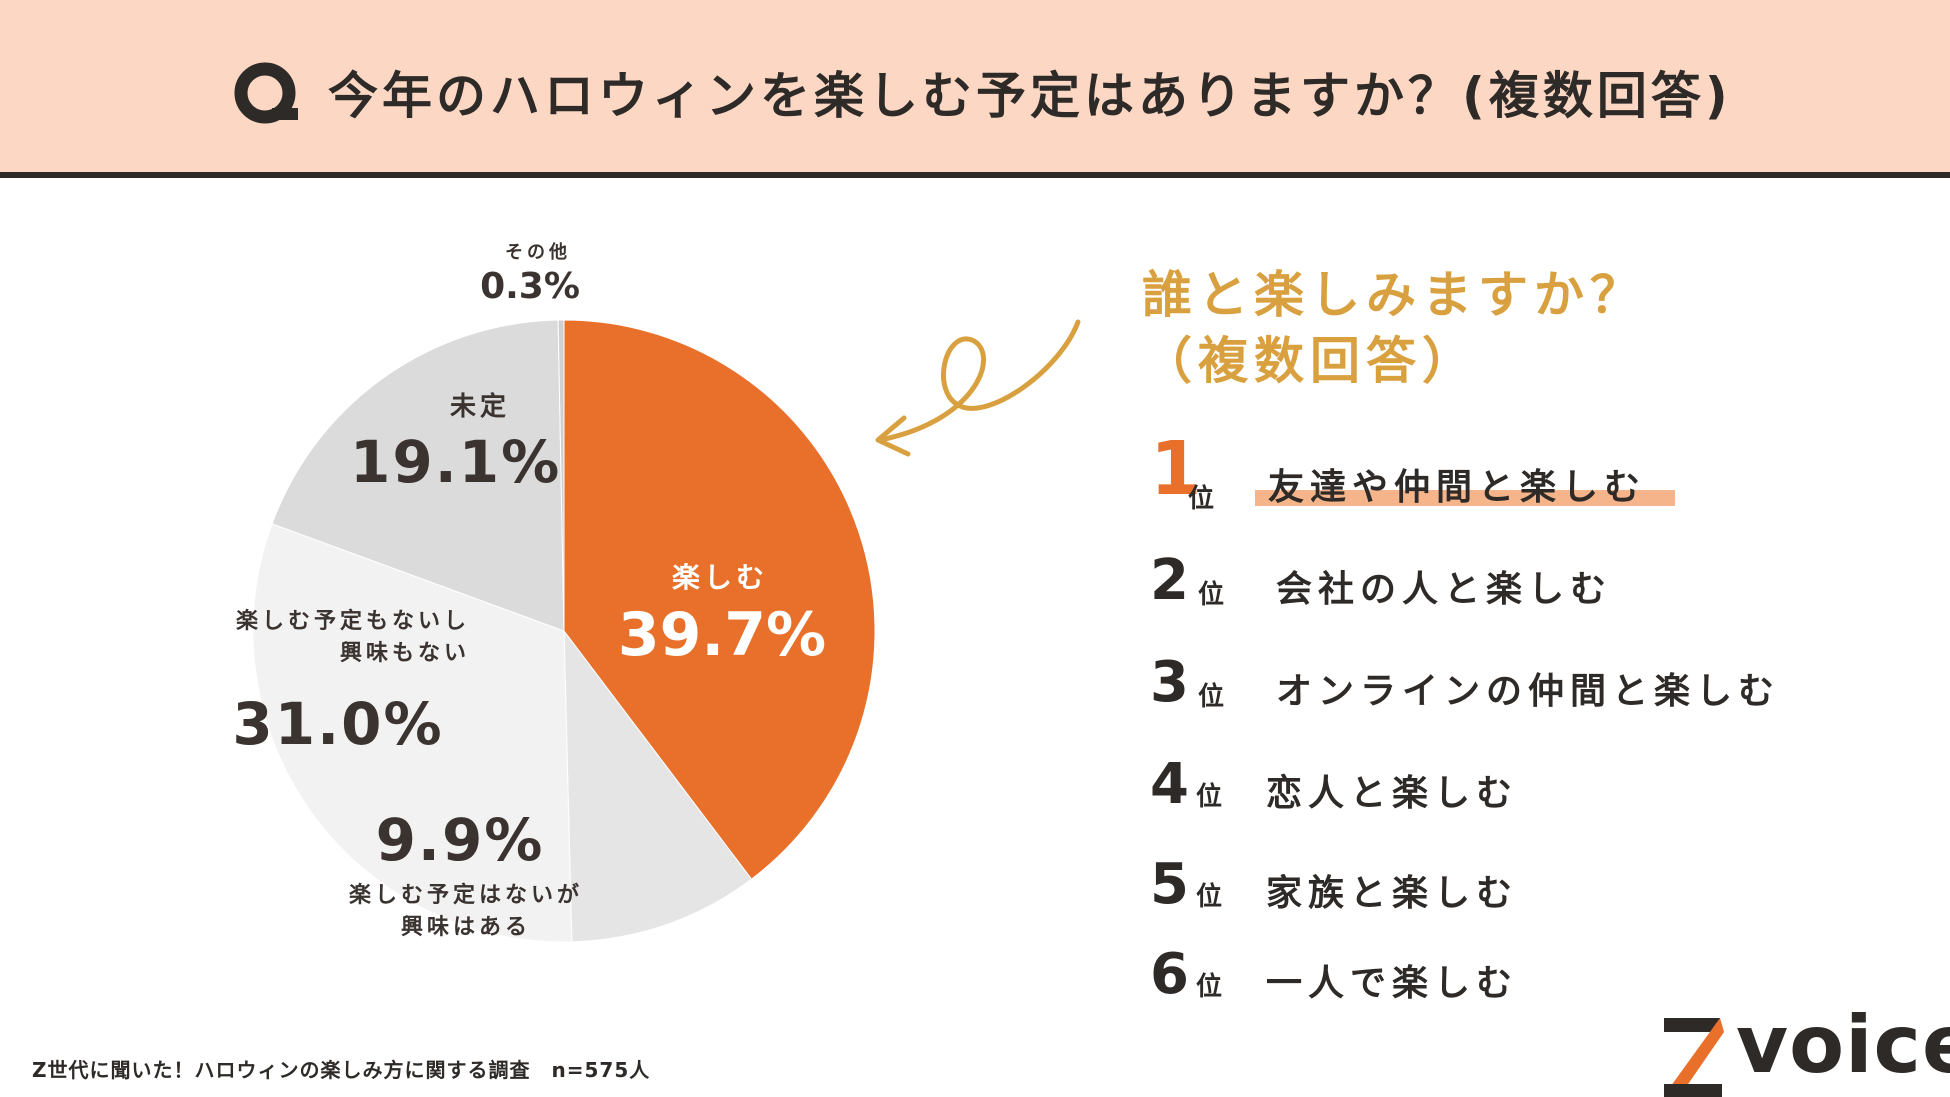  I want to click on slice-name-not-interested: 楽しむ予定もないし 興味もない, so click(352, 637).